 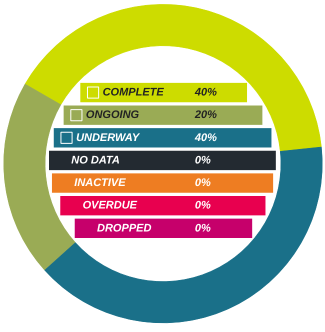 I want to click on category-label: DROPPED, so click(x=124, y=228).